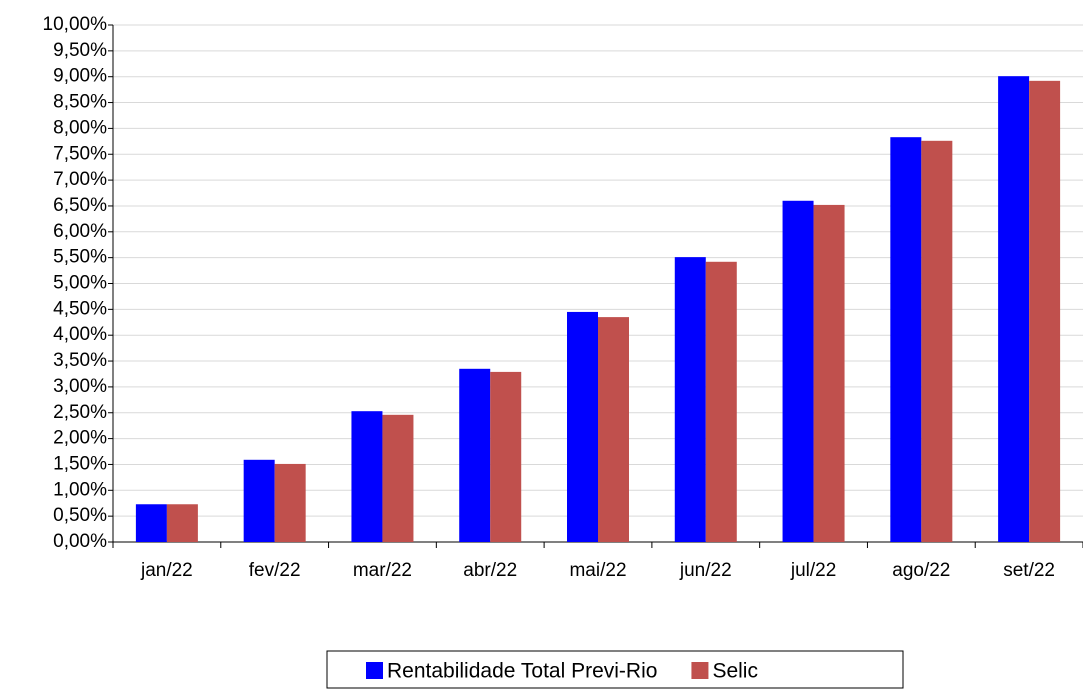 Image resolution: width=1083 pixels, height=689 pixels. Describe the element at coordinates (80, 257) in the screenshot. I see `y-tick-label: 5,50%` at that location.